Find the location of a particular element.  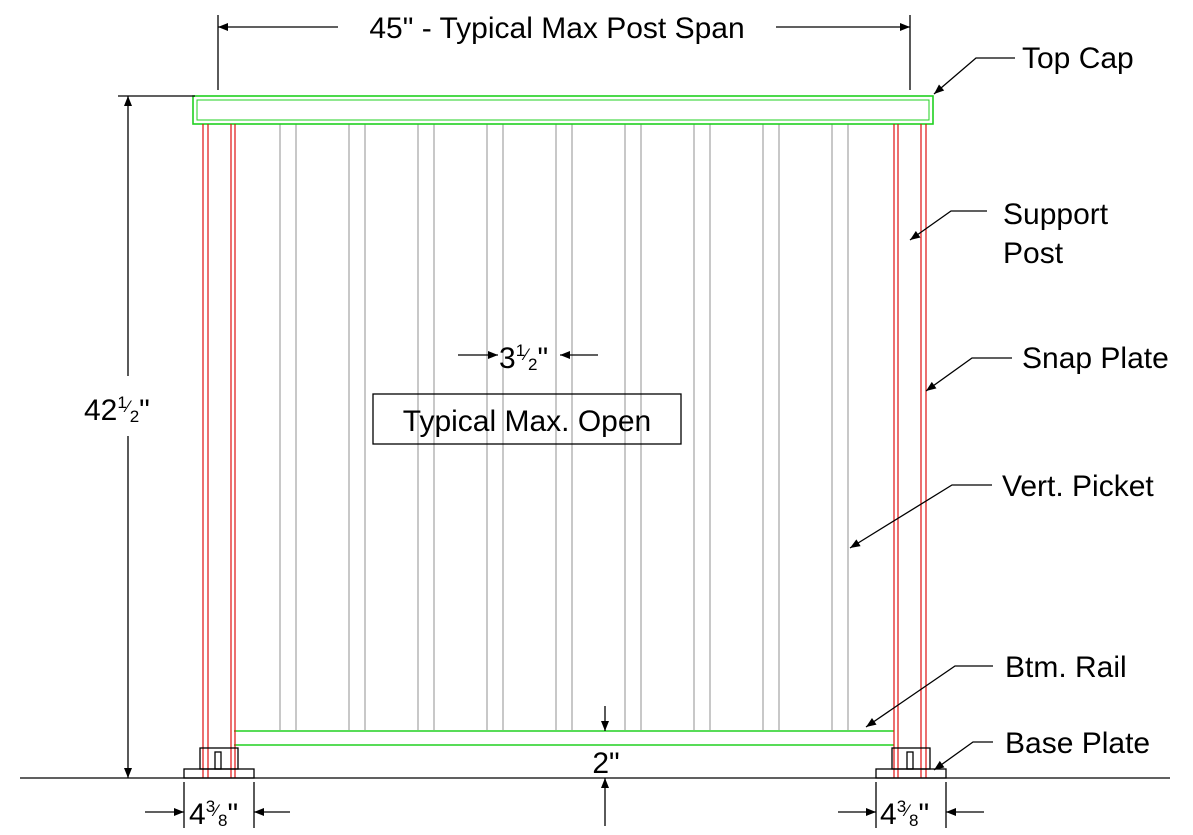

height-dimension: 421⁄2" is located at coordinates (137, 436).